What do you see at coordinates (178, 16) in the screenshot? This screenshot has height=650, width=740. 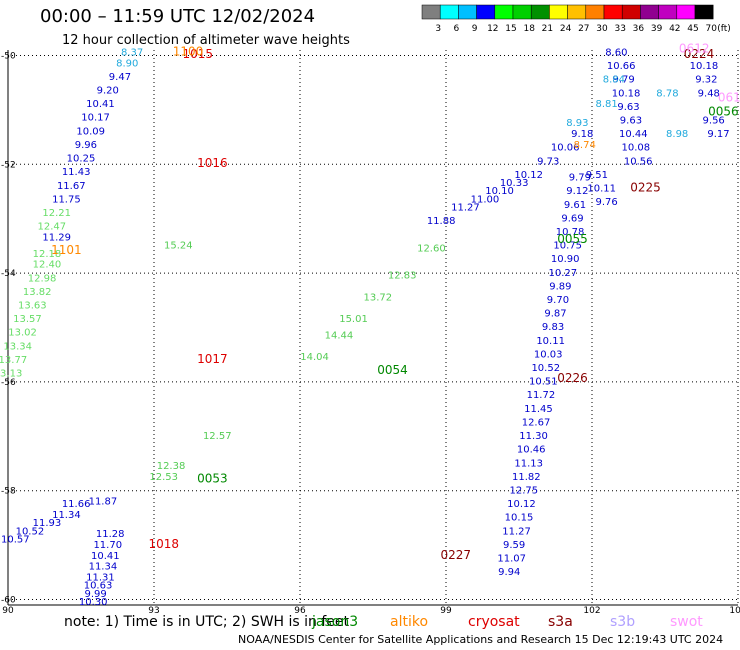 I see `chart-title: 00:00 – 11:59 UTC 12/02/2024` at bounding box center [178, 16].